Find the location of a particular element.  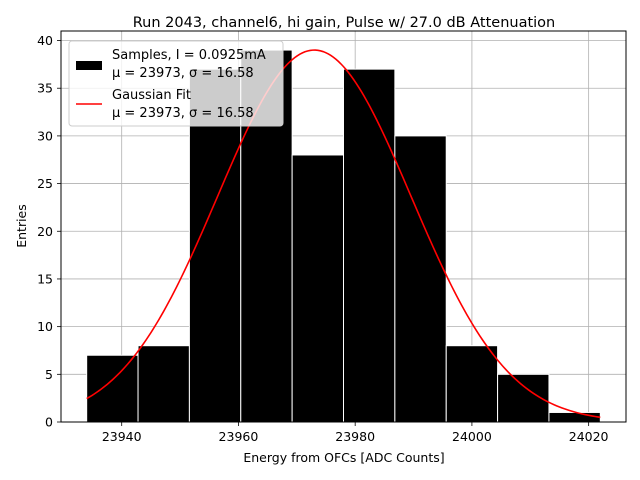

y-tick-label: 10 is located at coordinates (45, 326).